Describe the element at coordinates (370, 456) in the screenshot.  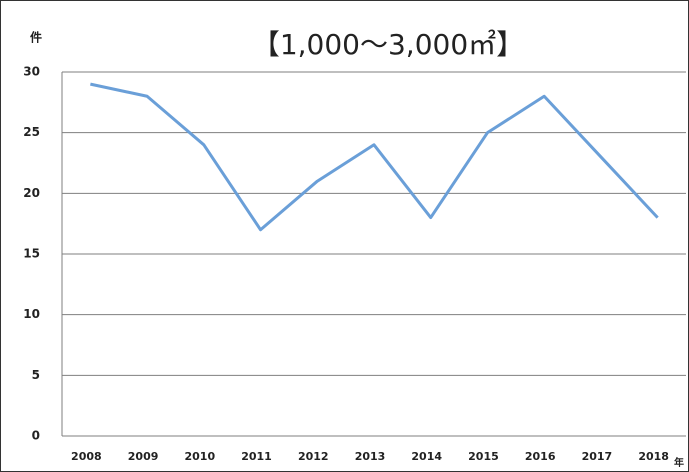
I see `x-tick-label: 2013` at that location.